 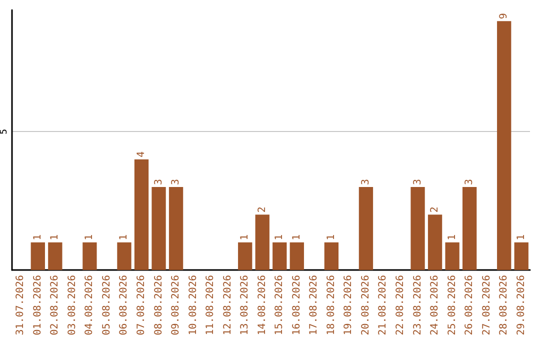 What do you see at coordinates (141, 305) in the screenshot?
I see `x-tick-label: 07.08.2026` at bounding box center [141, 305].